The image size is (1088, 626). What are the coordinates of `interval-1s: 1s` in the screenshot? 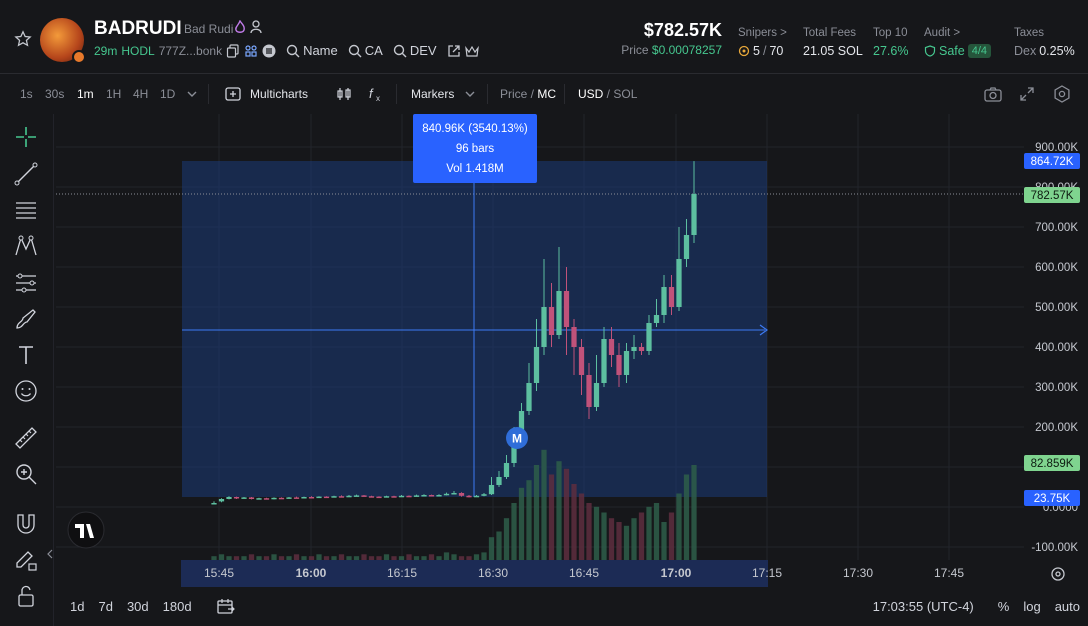 It's located at (26, 94).